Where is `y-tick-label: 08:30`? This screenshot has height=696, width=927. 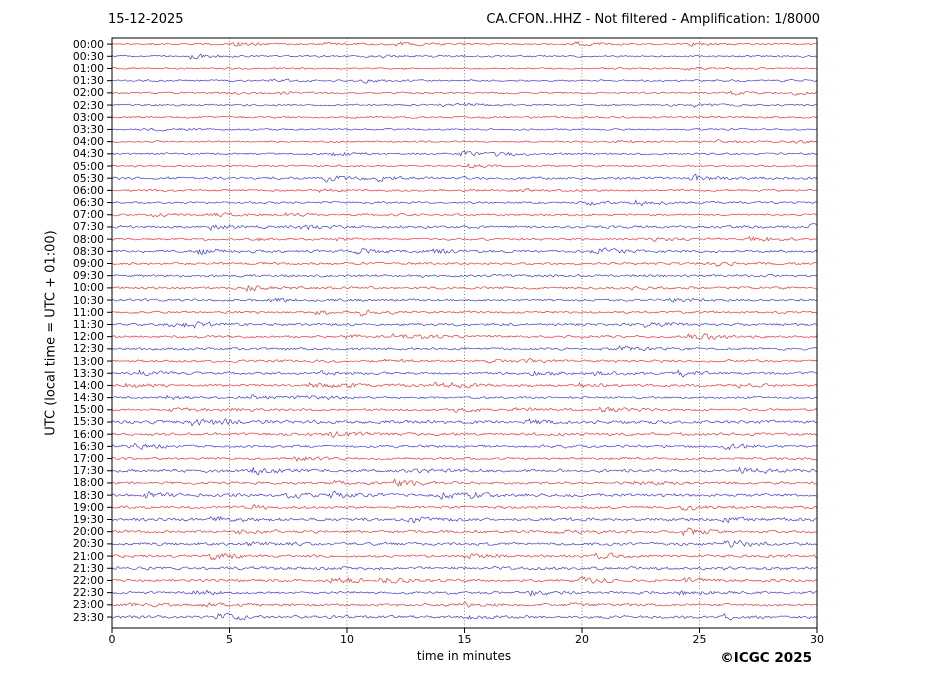
y-tick-label: 08:30 is located at coordinates (88, 251).